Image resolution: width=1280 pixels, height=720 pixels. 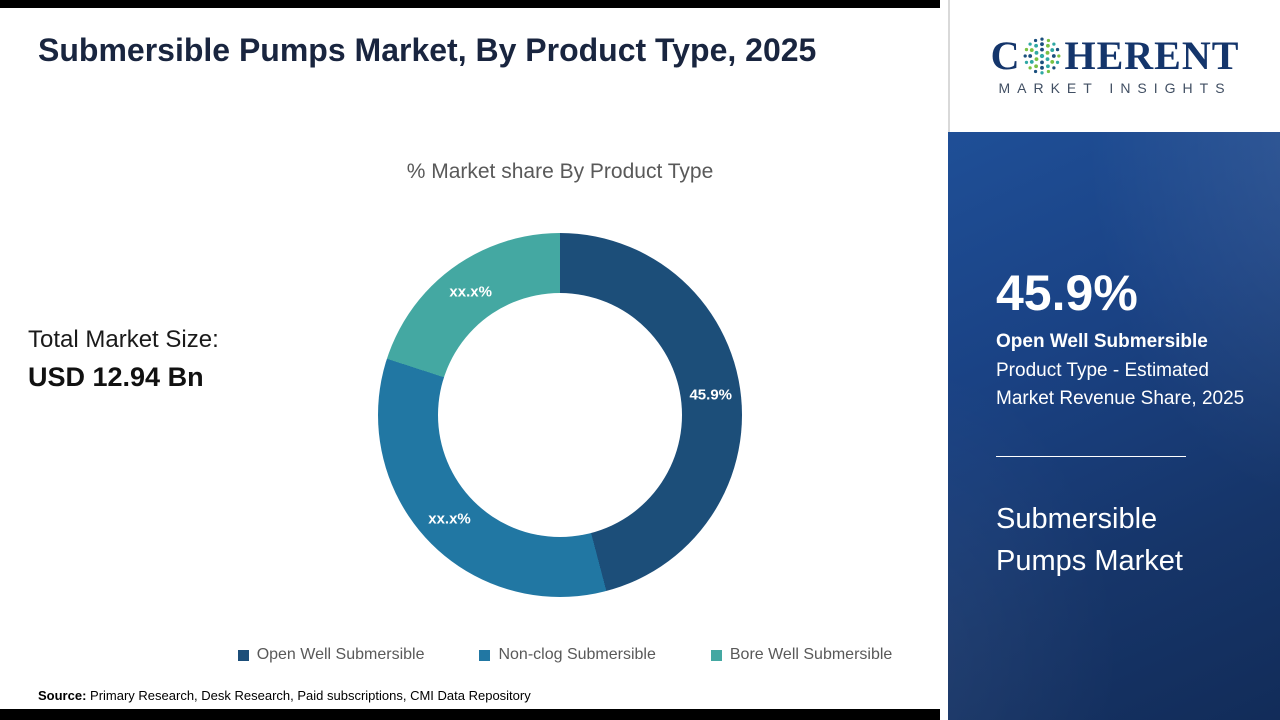 I want to click on donut-chart-hole, so click(x=560, y=415).